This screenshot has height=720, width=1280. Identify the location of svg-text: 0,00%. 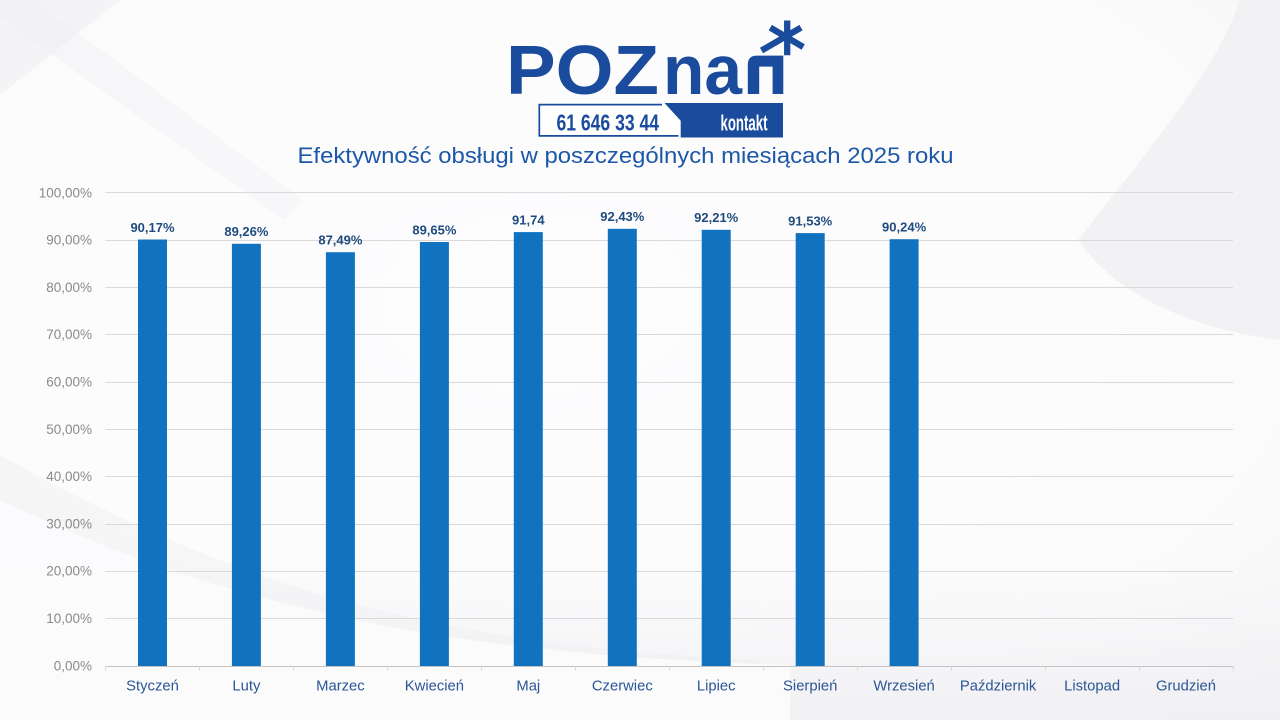
(73, 665).